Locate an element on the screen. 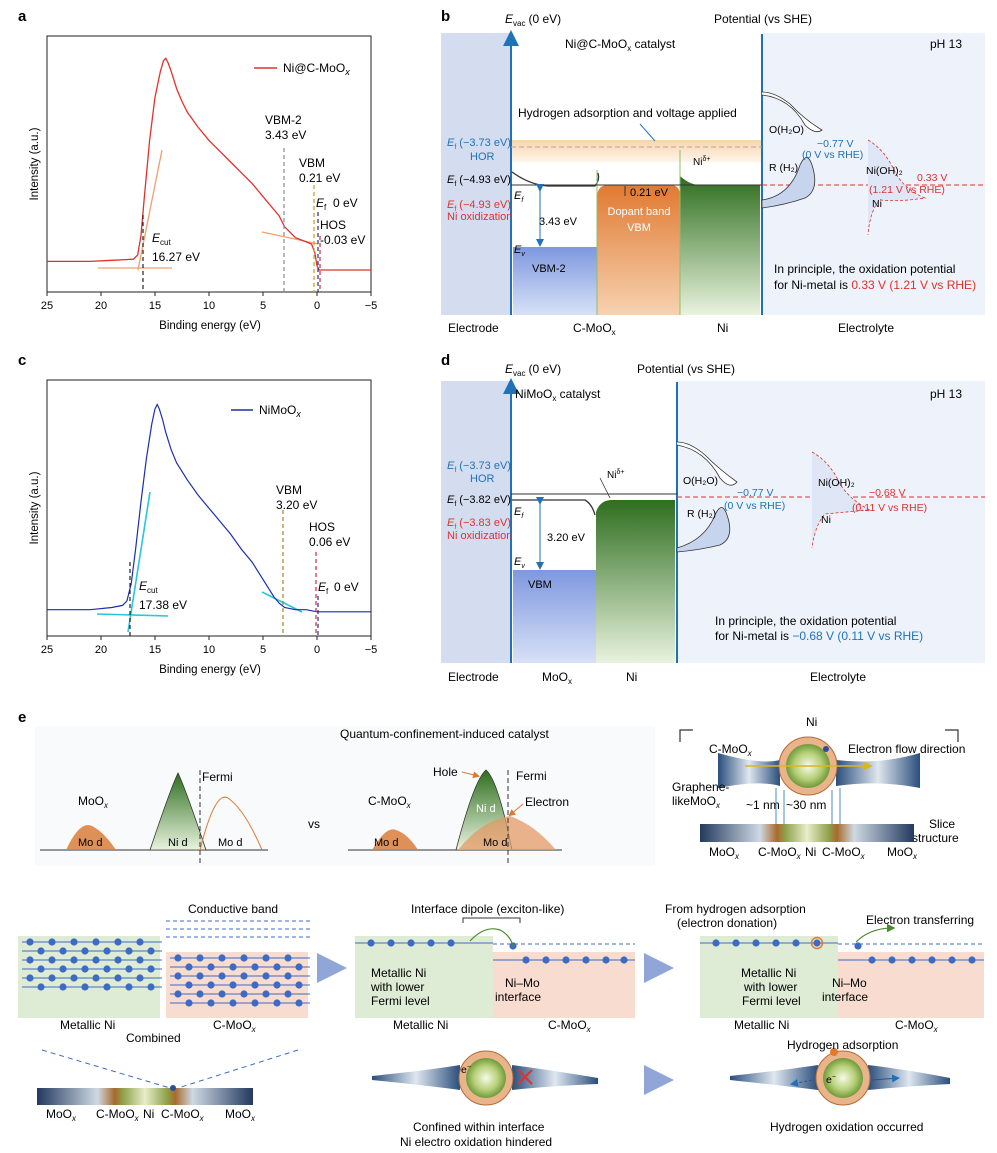  e-row2b-nimo-1: Ni–Mo is located at coordinates (522, 983).